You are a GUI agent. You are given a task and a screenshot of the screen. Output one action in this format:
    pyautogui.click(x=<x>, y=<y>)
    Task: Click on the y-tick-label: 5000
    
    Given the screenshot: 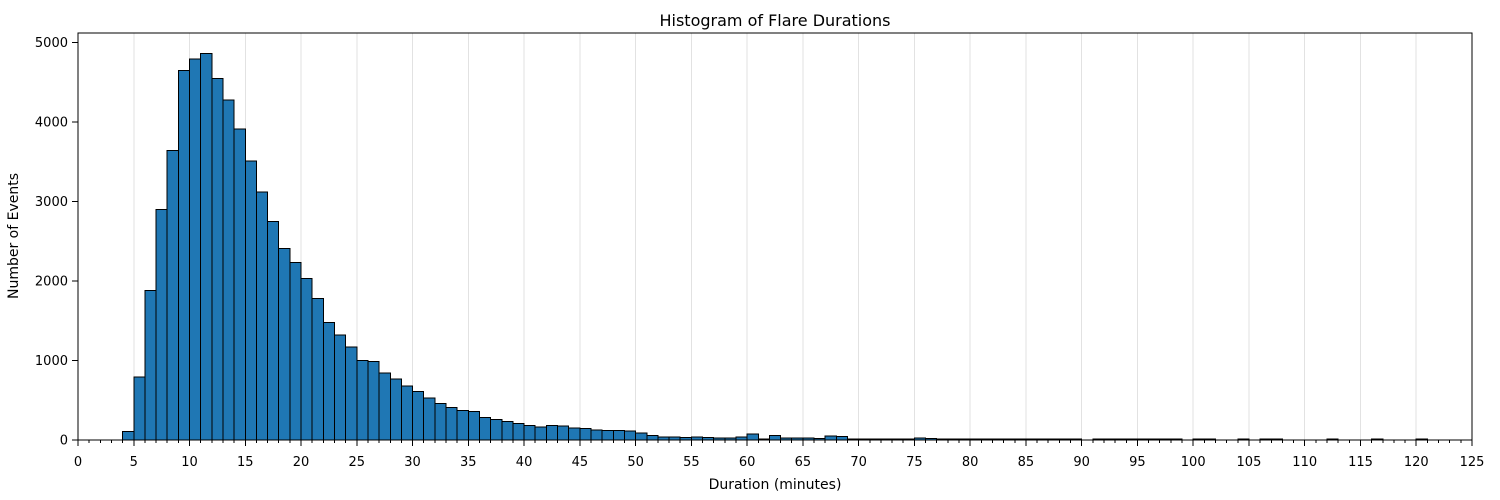 What is the action you would take?
    pyautogui.click(x=51, y=43)
    